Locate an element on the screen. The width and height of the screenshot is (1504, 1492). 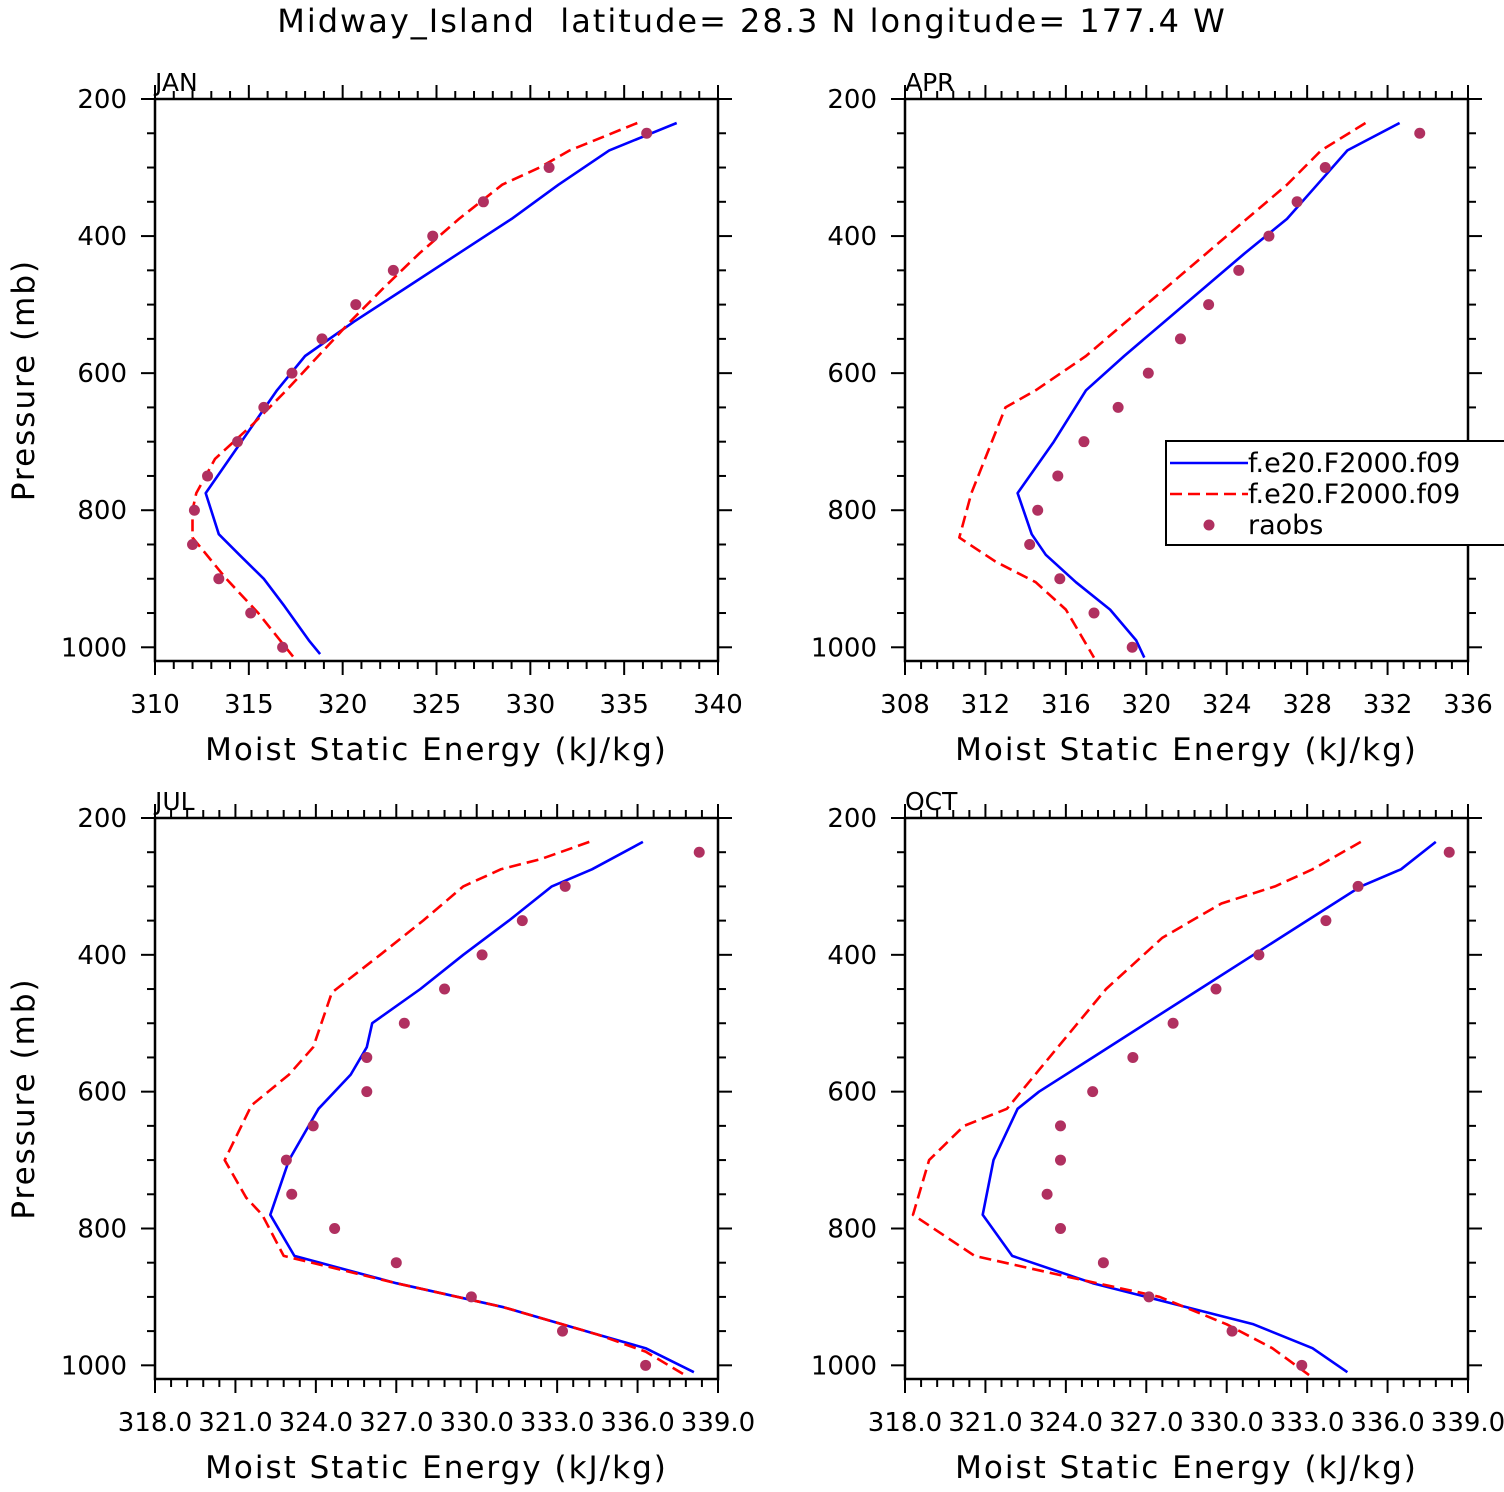
legend-label: raobs is located at coordinates (1285, 525).